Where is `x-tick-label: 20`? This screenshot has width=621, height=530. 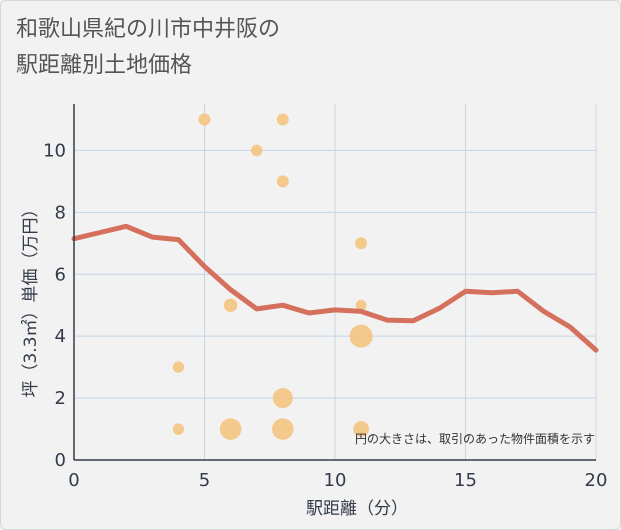
x-tick-label: 20 is located at coordinates (596, 480).